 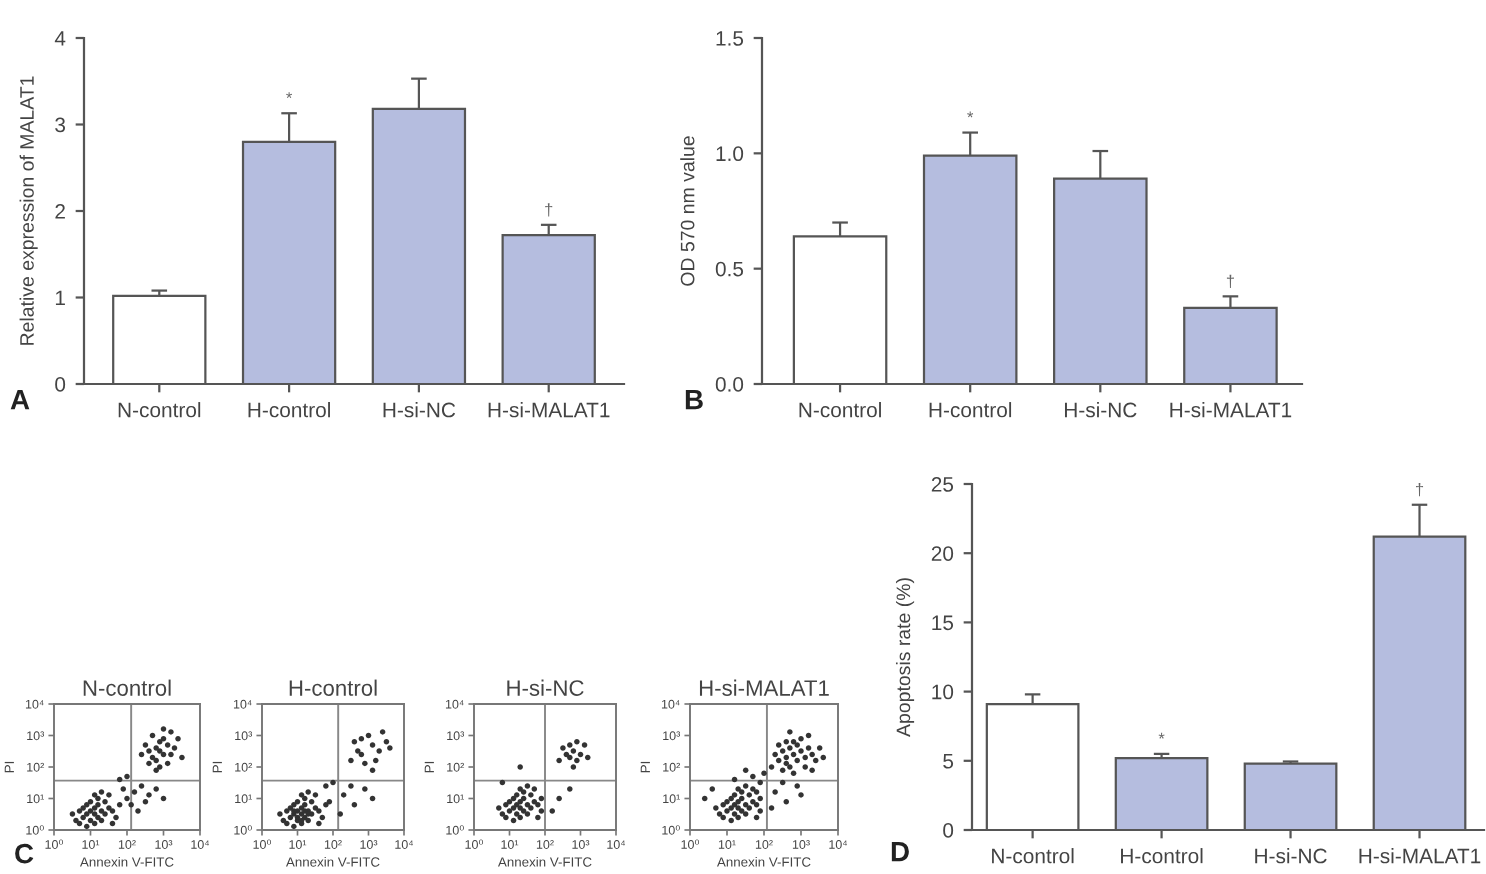 What do you see at coordinates (60, 298) in the screenshot?
I see `y-tick-label: 1` at bounding box center [60, 298].